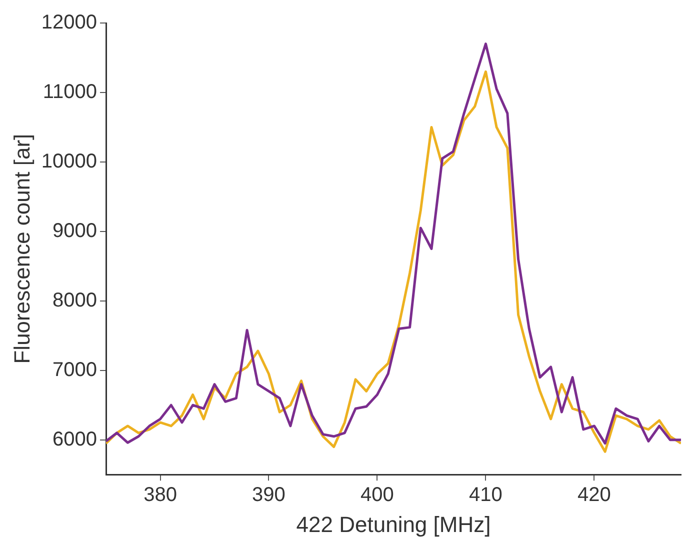 Image resolution: width=691 pixels, height=549 pixels. I want to click on y-tick-label: 12000, so click(69, 23).